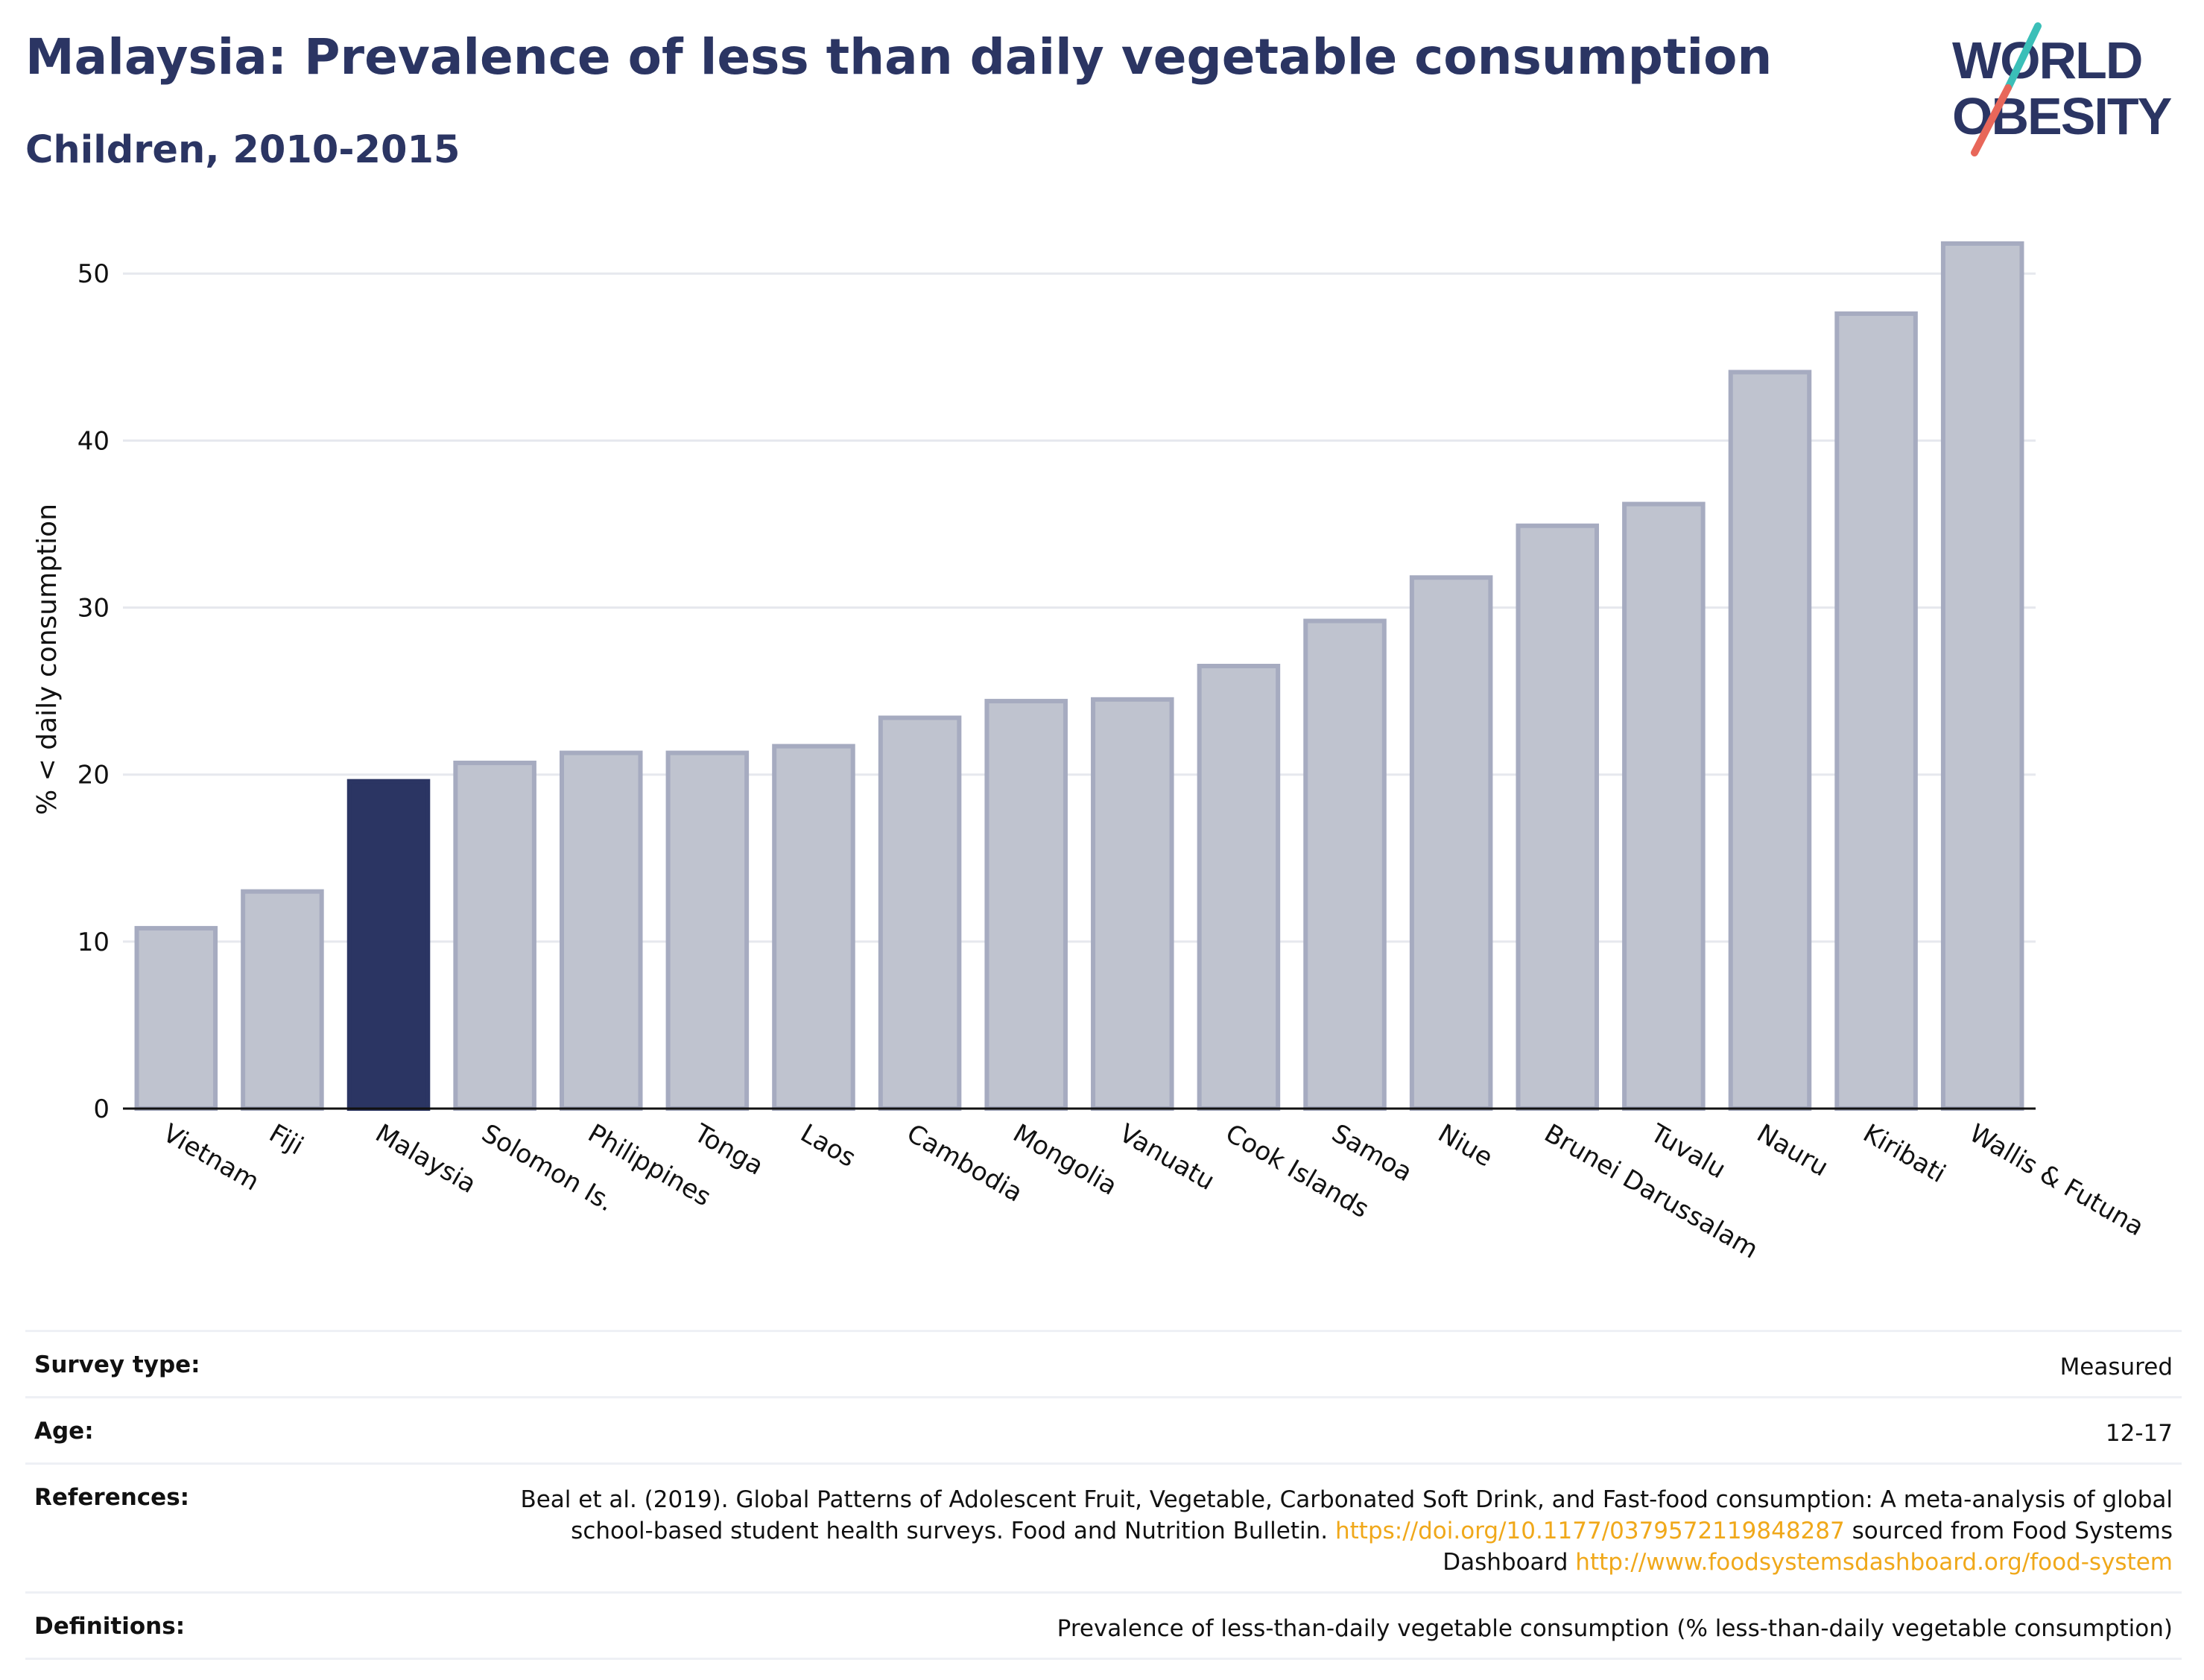 The height and width of the screenshot is (1680, 2204). What do you see at coordinates (2062, 116) in the screenshot?
I see `logo-word-obesity: OBESITY` at bounding box center [2062, 116].